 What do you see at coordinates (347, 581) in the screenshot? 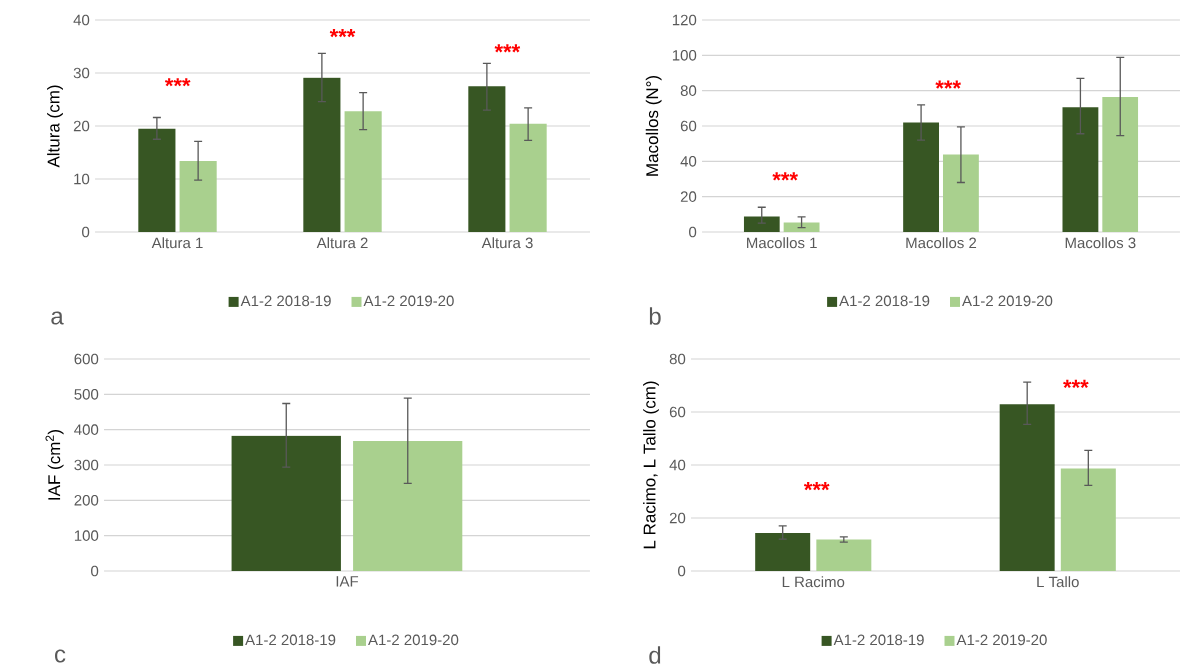
I see `x-tick-label: IAF` at bounding box center [347, 581].